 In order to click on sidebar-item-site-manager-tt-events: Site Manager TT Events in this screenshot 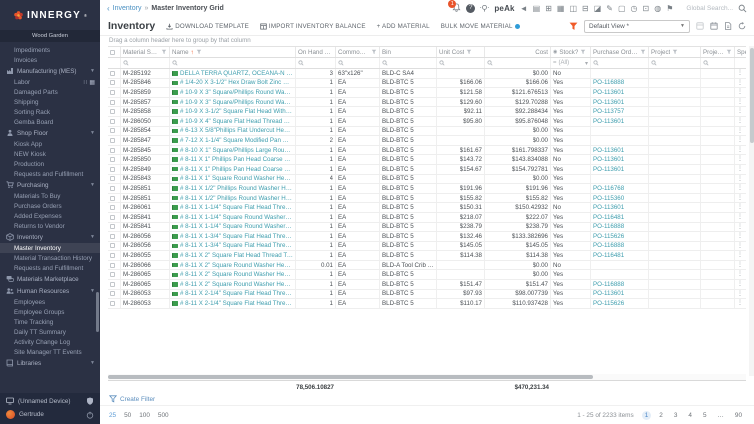, I will do `click(50, 352)`.